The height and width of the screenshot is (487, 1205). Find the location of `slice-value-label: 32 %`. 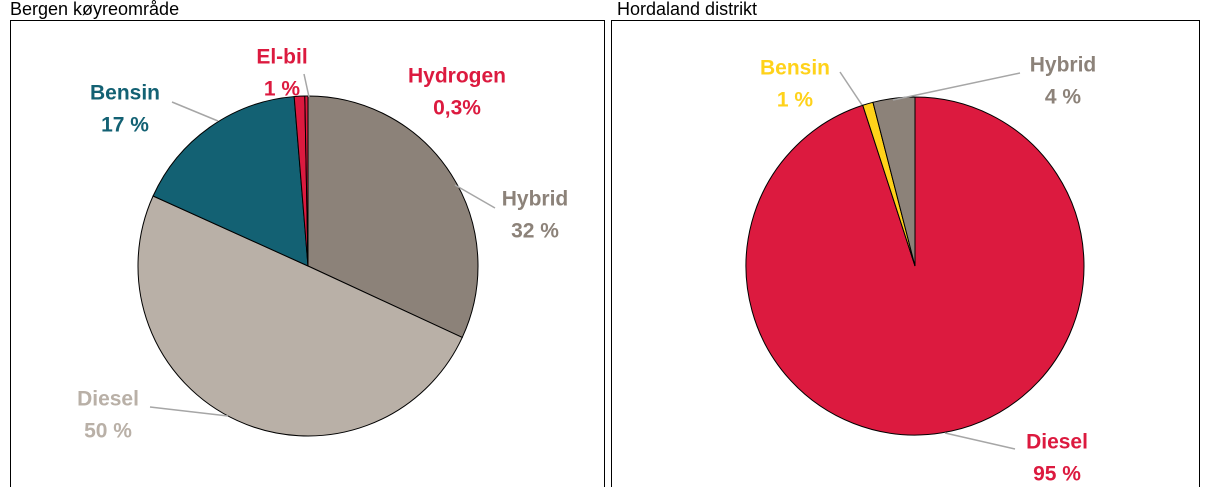

slice-value-label: 32 % is located at coordinates (535, 231).